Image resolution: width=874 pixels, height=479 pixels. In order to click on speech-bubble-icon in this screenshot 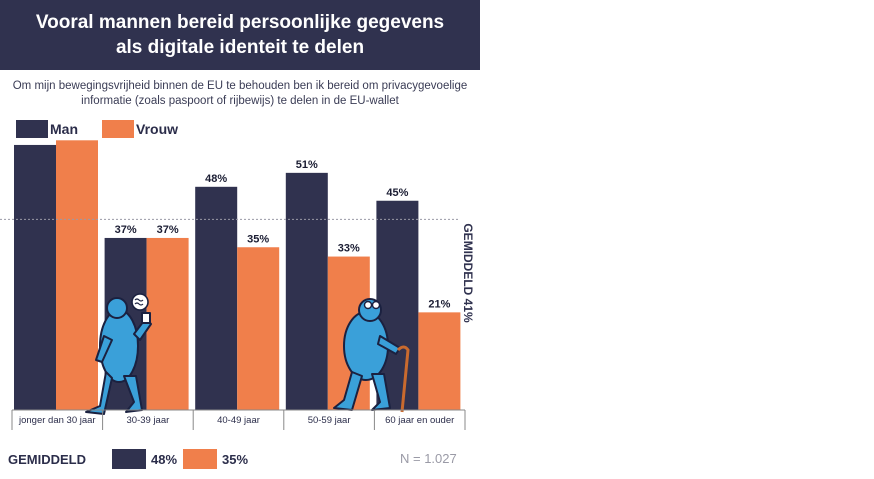, I will do `click(140, 302)`.